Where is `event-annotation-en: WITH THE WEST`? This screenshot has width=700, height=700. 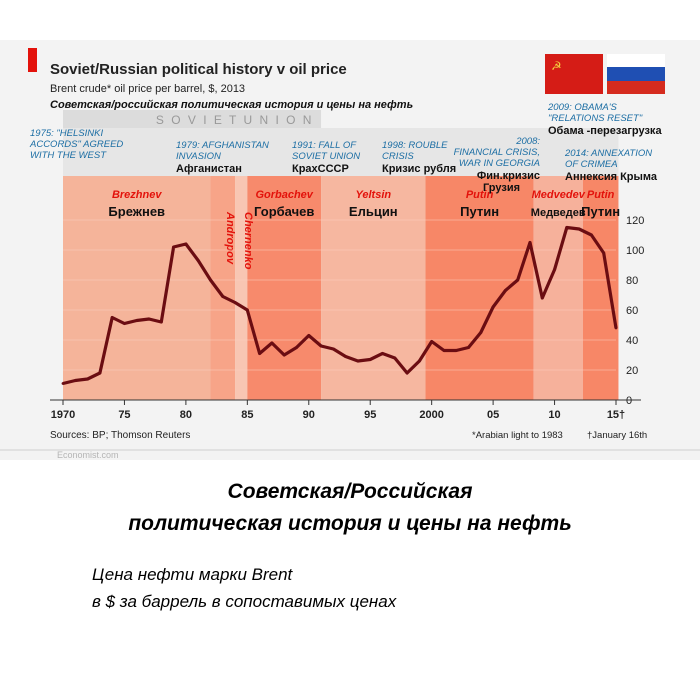
event-annotation-en: WITH THE WEST is located at coordinates (68, 155).